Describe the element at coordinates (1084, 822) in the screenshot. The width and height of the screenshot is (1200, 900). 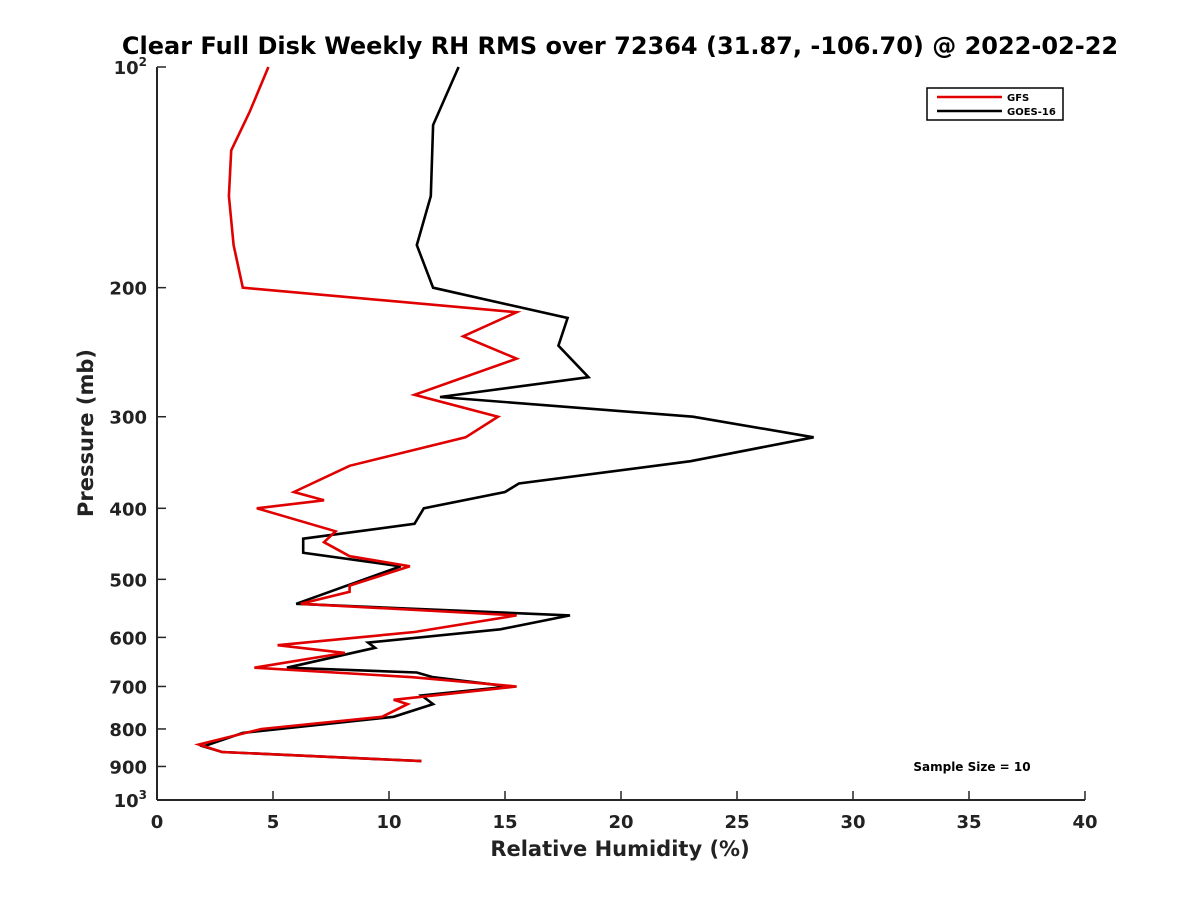
I see `x-tick-label: 40` at that location.